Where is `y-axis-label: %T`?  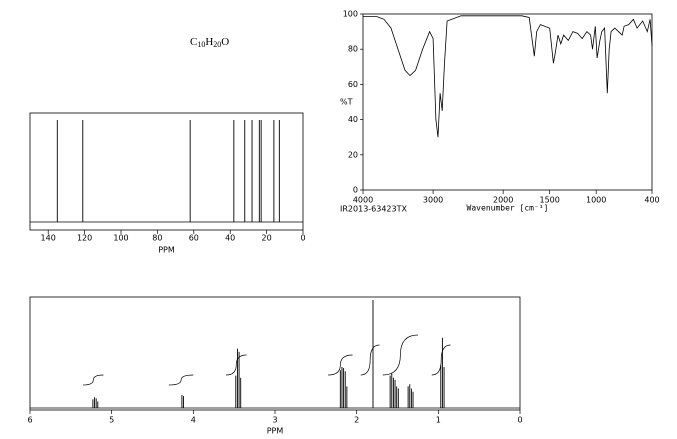
y-axis-label: %T is located at coordinates (346, 102).